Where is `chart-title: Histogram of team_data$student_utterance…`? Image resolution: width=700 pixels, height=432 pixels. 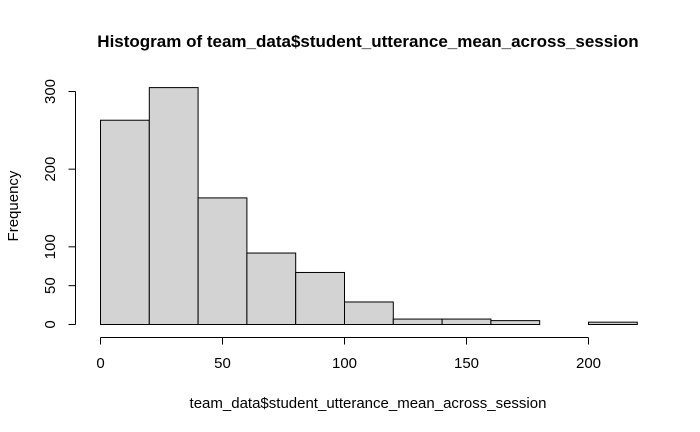 chart-title: Histogram of team_data$student_utterance… is located at coordinates (367, 41).